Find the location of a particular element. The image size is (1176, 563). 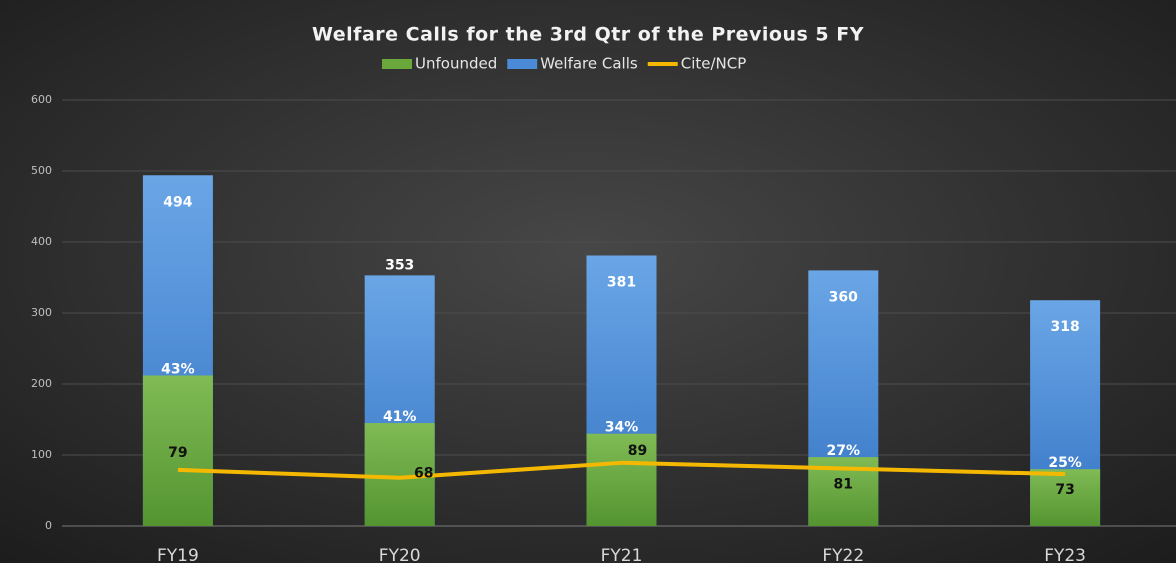

y-tick-label: 200 is located at coordinates (41, 383).